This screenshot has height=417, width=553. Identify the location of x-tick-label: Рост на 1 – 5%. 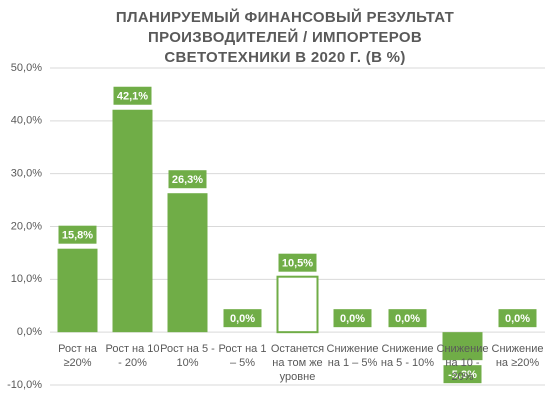
(242, 356).